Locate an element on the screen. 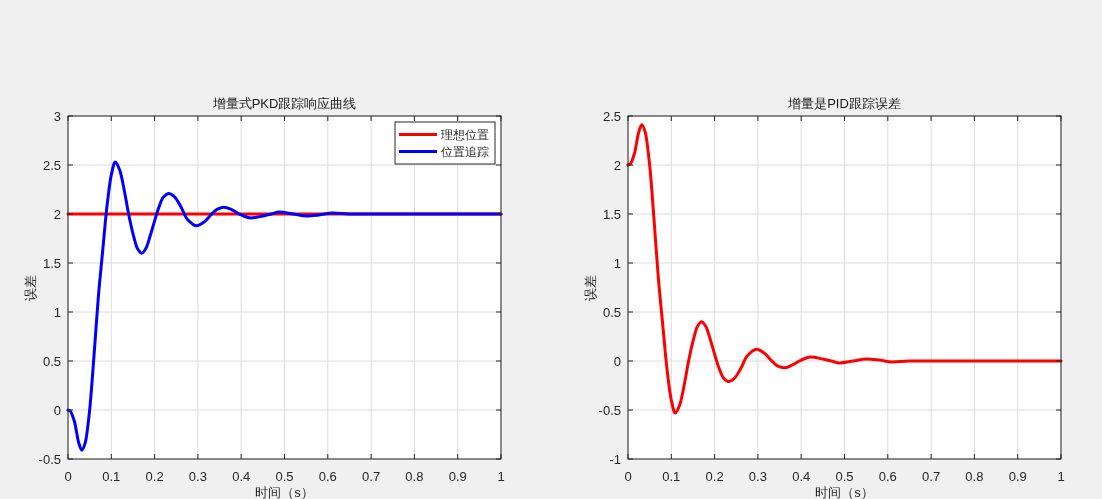 The image size is (1102, 499). chart-title: 增量是PID跟踪误差 is located at coordinates (844, 103).